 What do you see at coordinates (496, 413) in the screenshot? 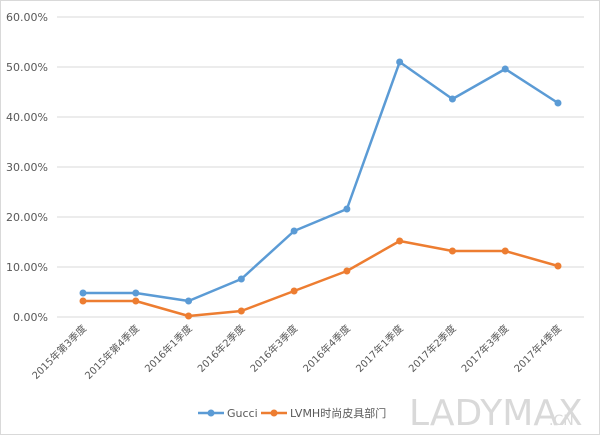
I see `watermark-logo: LADYMAX` at bounding box center [496, 413].